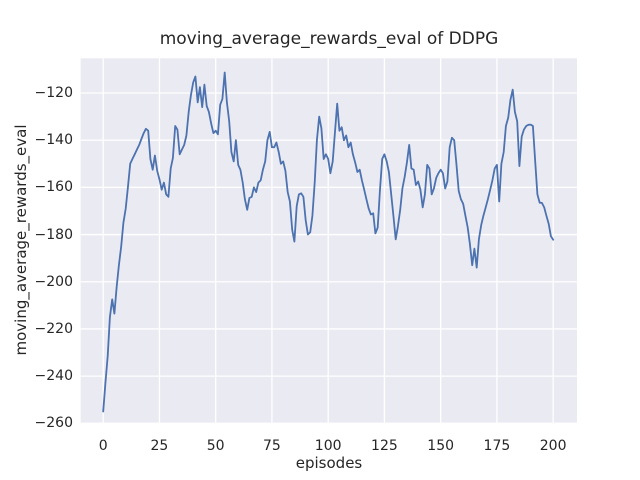  I want to click on x-axis-label: episodes, so click(329, 463).